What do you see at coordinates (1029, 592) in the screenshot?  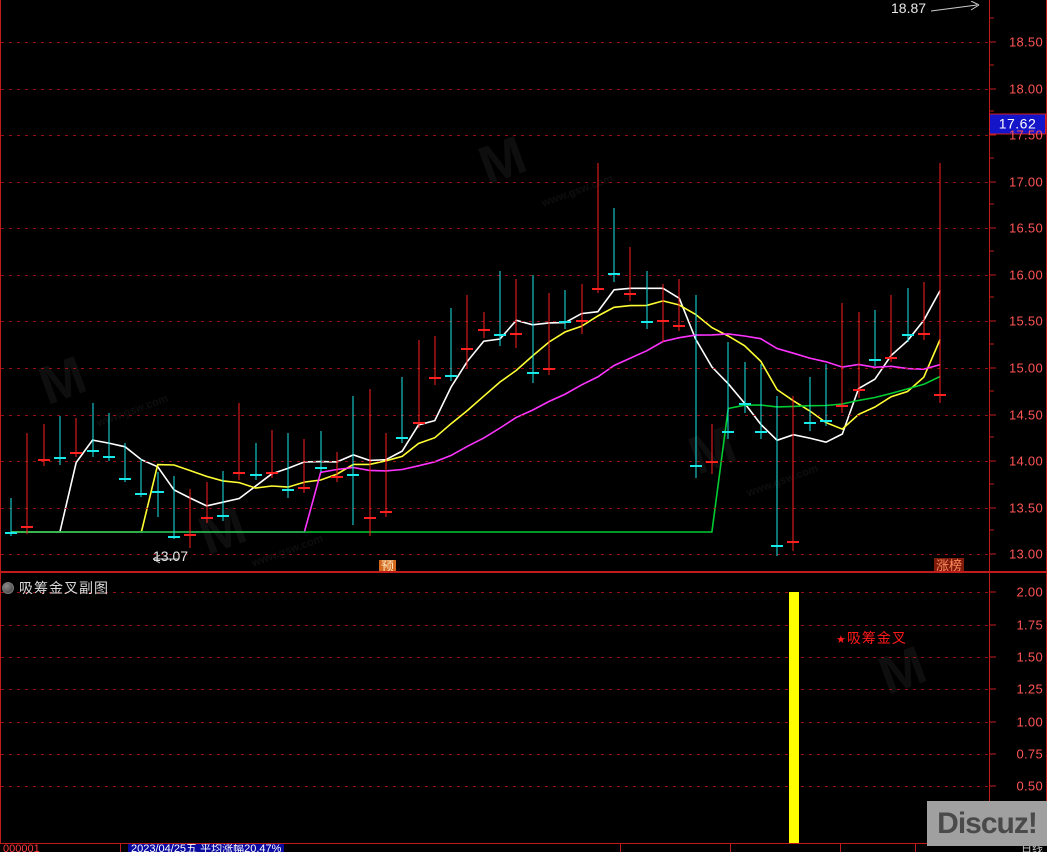 I see `axis-tick-label: 2.00` at bounding box center [1029, 592].